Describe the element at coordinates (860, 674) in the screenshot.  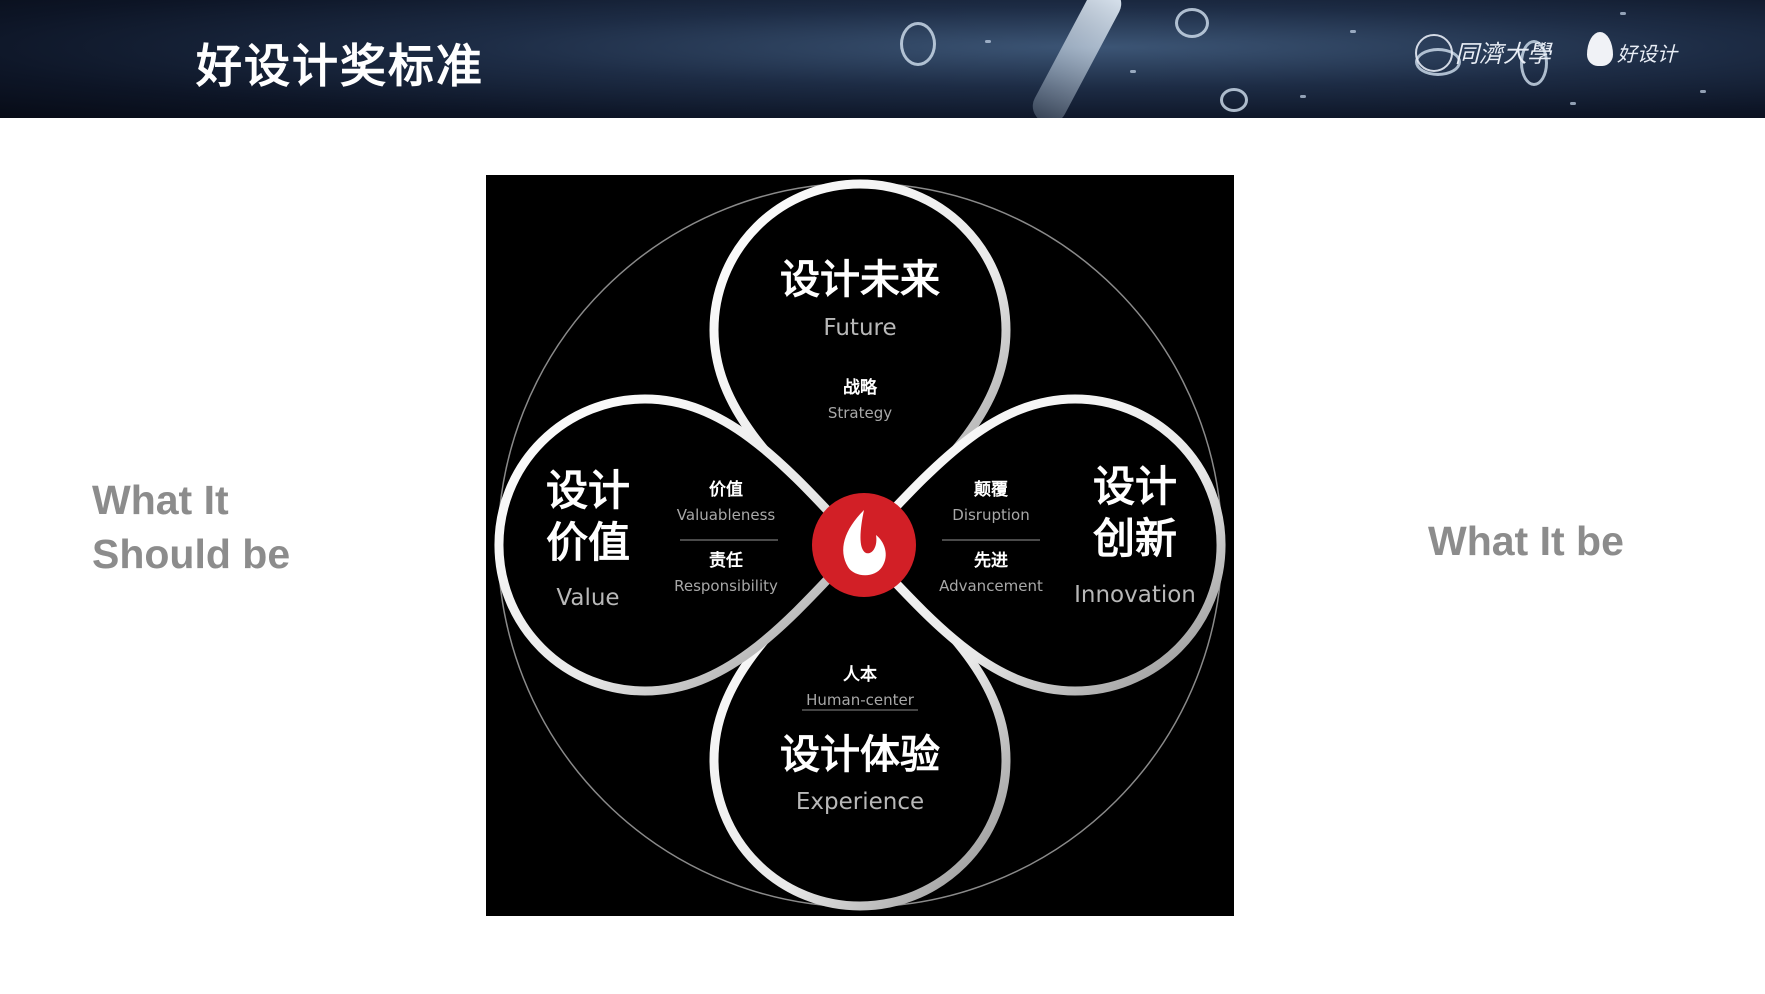
I see `bottom-term-cn: 人本` at that location.